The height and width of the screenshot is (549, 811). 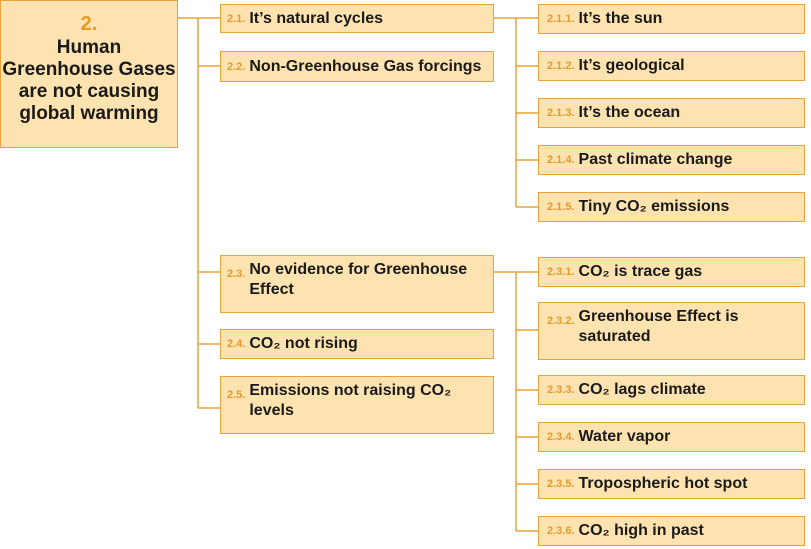 What do you see at coordinates (663, 483) in the screenshot?
I see `node-label: Tropospheric hot spot` at bounding box center [663, 483].